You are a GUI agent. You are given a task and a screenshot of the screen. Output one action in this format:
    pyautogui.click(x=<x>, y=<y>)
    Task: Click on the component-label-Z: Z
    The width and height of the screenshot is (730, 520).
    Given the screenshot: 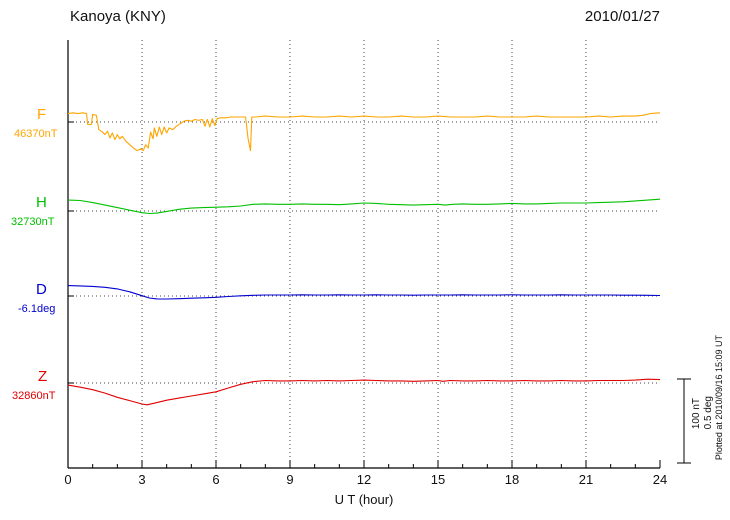 What is the action you would take?
    pyautogui.click(x=43, y=376)
    